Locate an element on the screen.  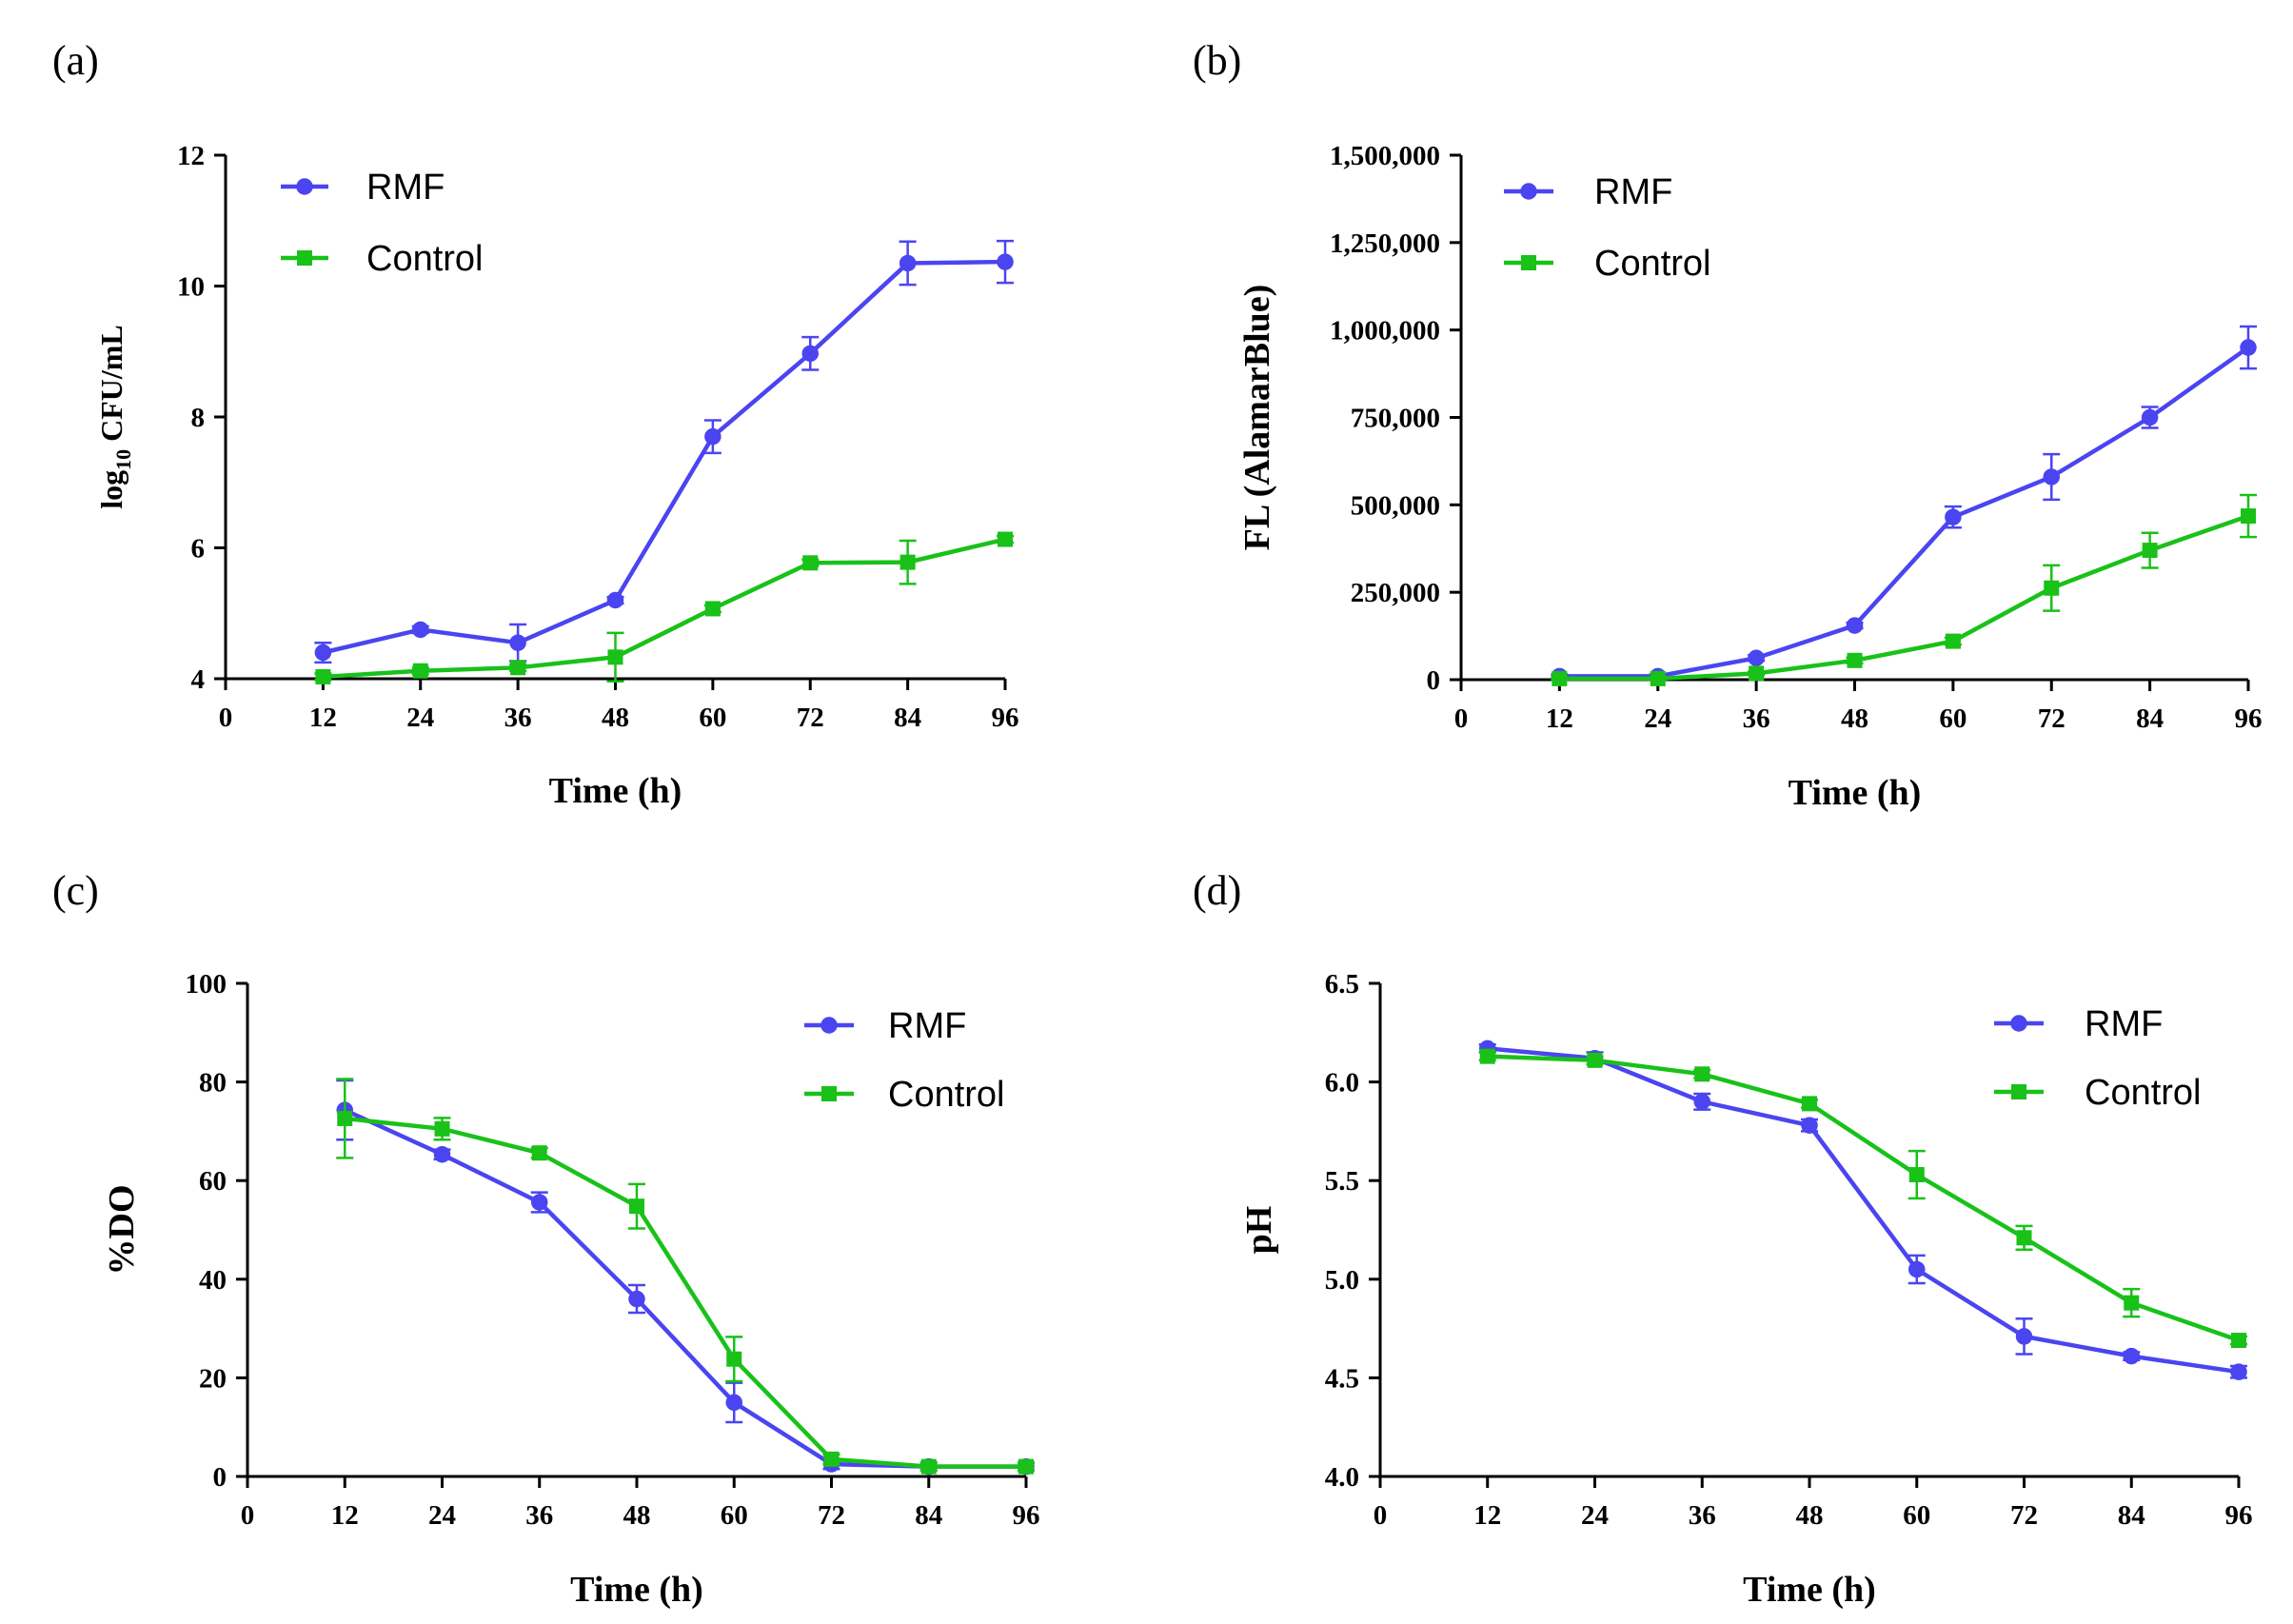
y-tick-label: 500,000 is located at coordinates (1395, 505).